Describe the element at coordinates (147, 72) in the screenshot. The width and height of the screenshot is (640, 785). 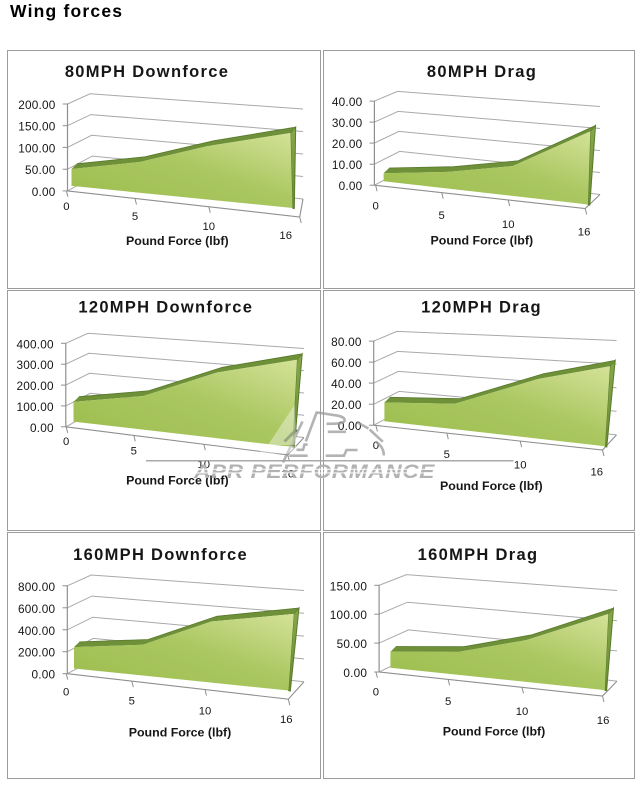
I see `svg-text: 80MPH Downforce` at that location.